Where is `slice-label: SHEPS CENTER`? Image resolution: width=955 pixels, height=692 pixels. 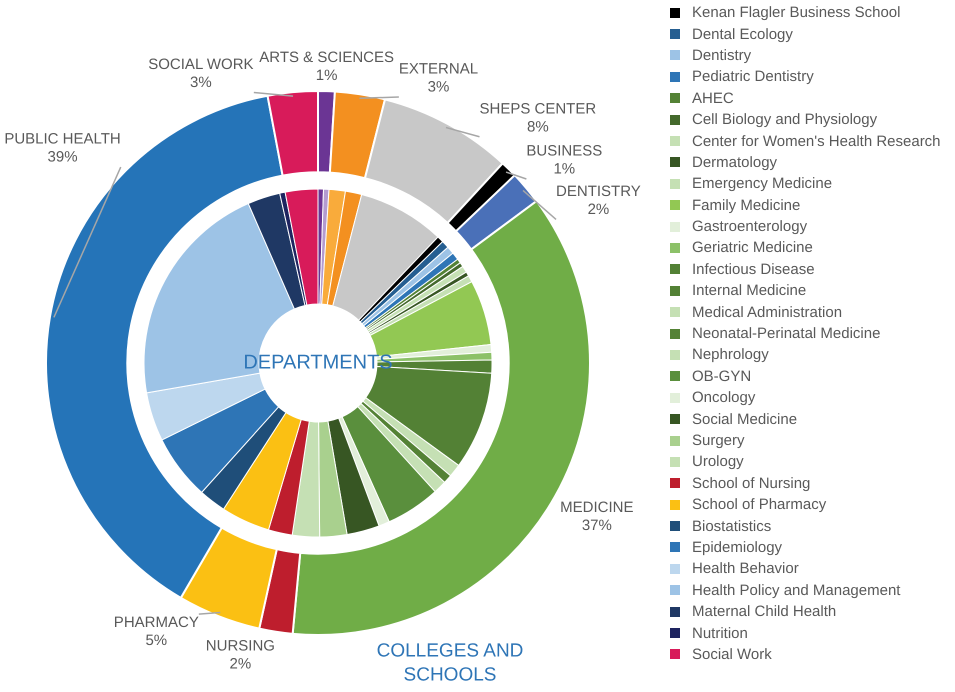
slice-label: SHEPS CENTER is located at coordinates (537, 109).